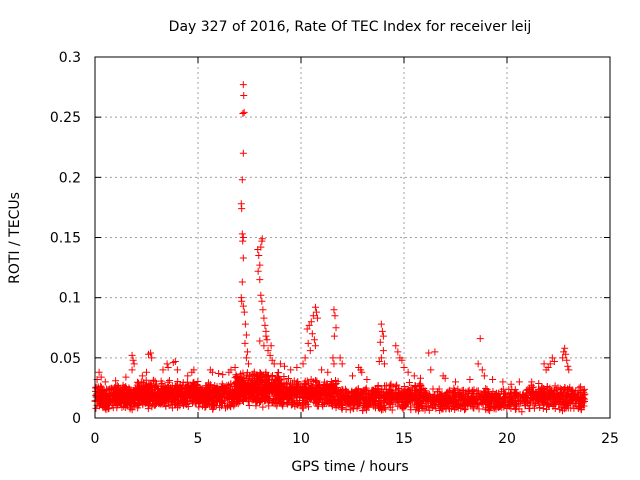 The image size is (640, 480). I want to click on x-axis-label: GPS time / hours, so click(349, 467).